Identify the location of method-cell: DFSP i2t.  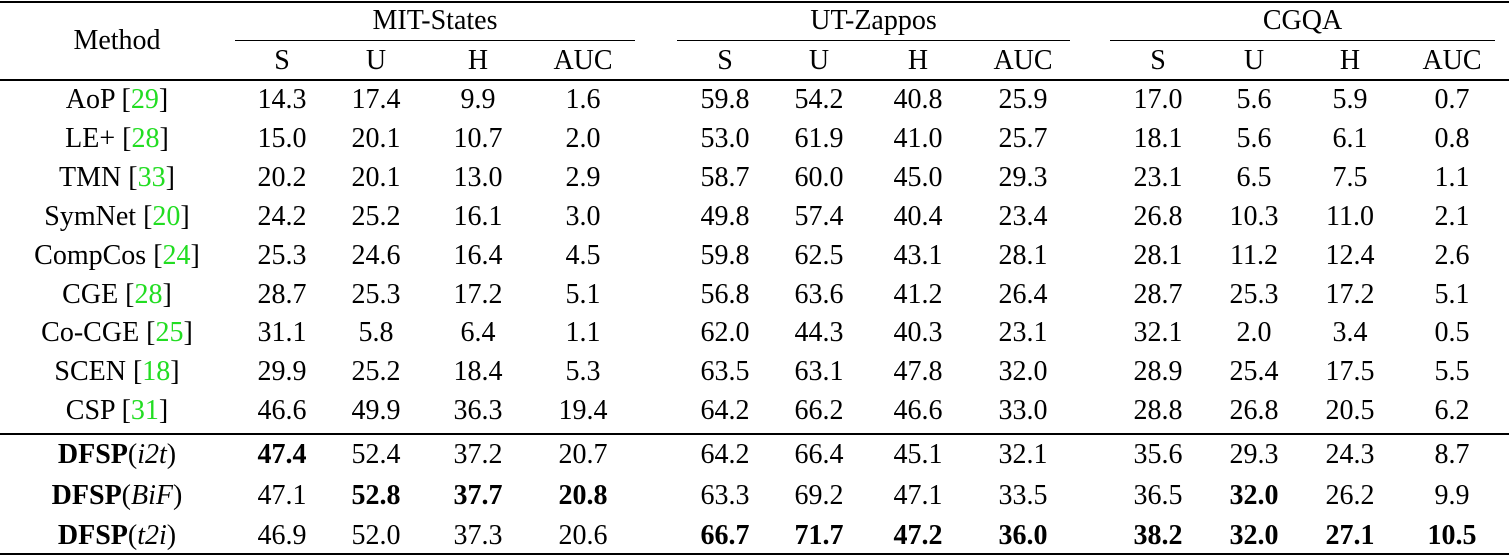
(116, 454).